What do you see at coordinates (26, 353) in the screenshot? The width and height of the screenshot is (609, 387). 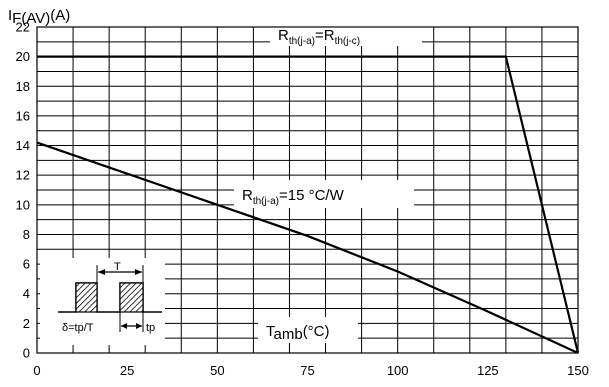 I see `y-tick-label: 0` at bounding box center [26, 353].